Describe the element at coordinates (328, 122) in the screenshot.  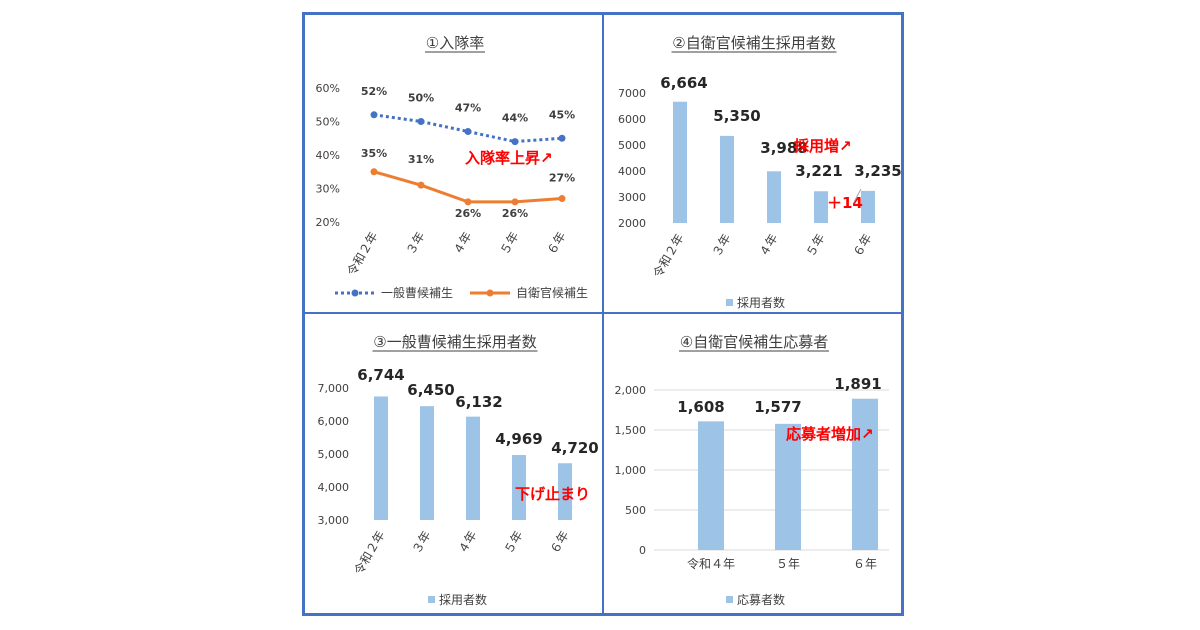
I see `y-tick-label: 50%` at that location.